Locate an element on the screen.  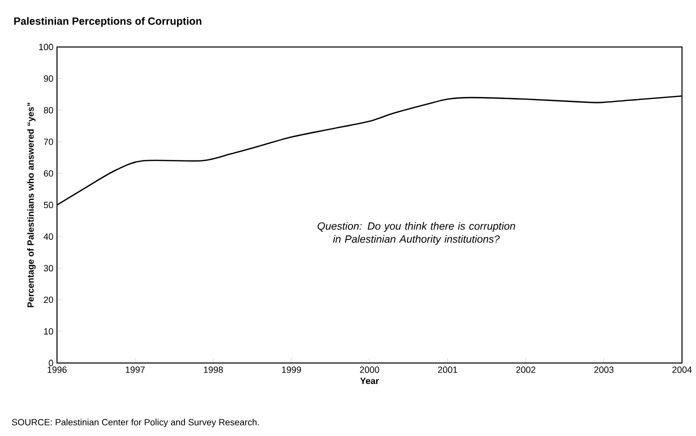
y-tick-label: 0 is located at coordinates (51, 363).